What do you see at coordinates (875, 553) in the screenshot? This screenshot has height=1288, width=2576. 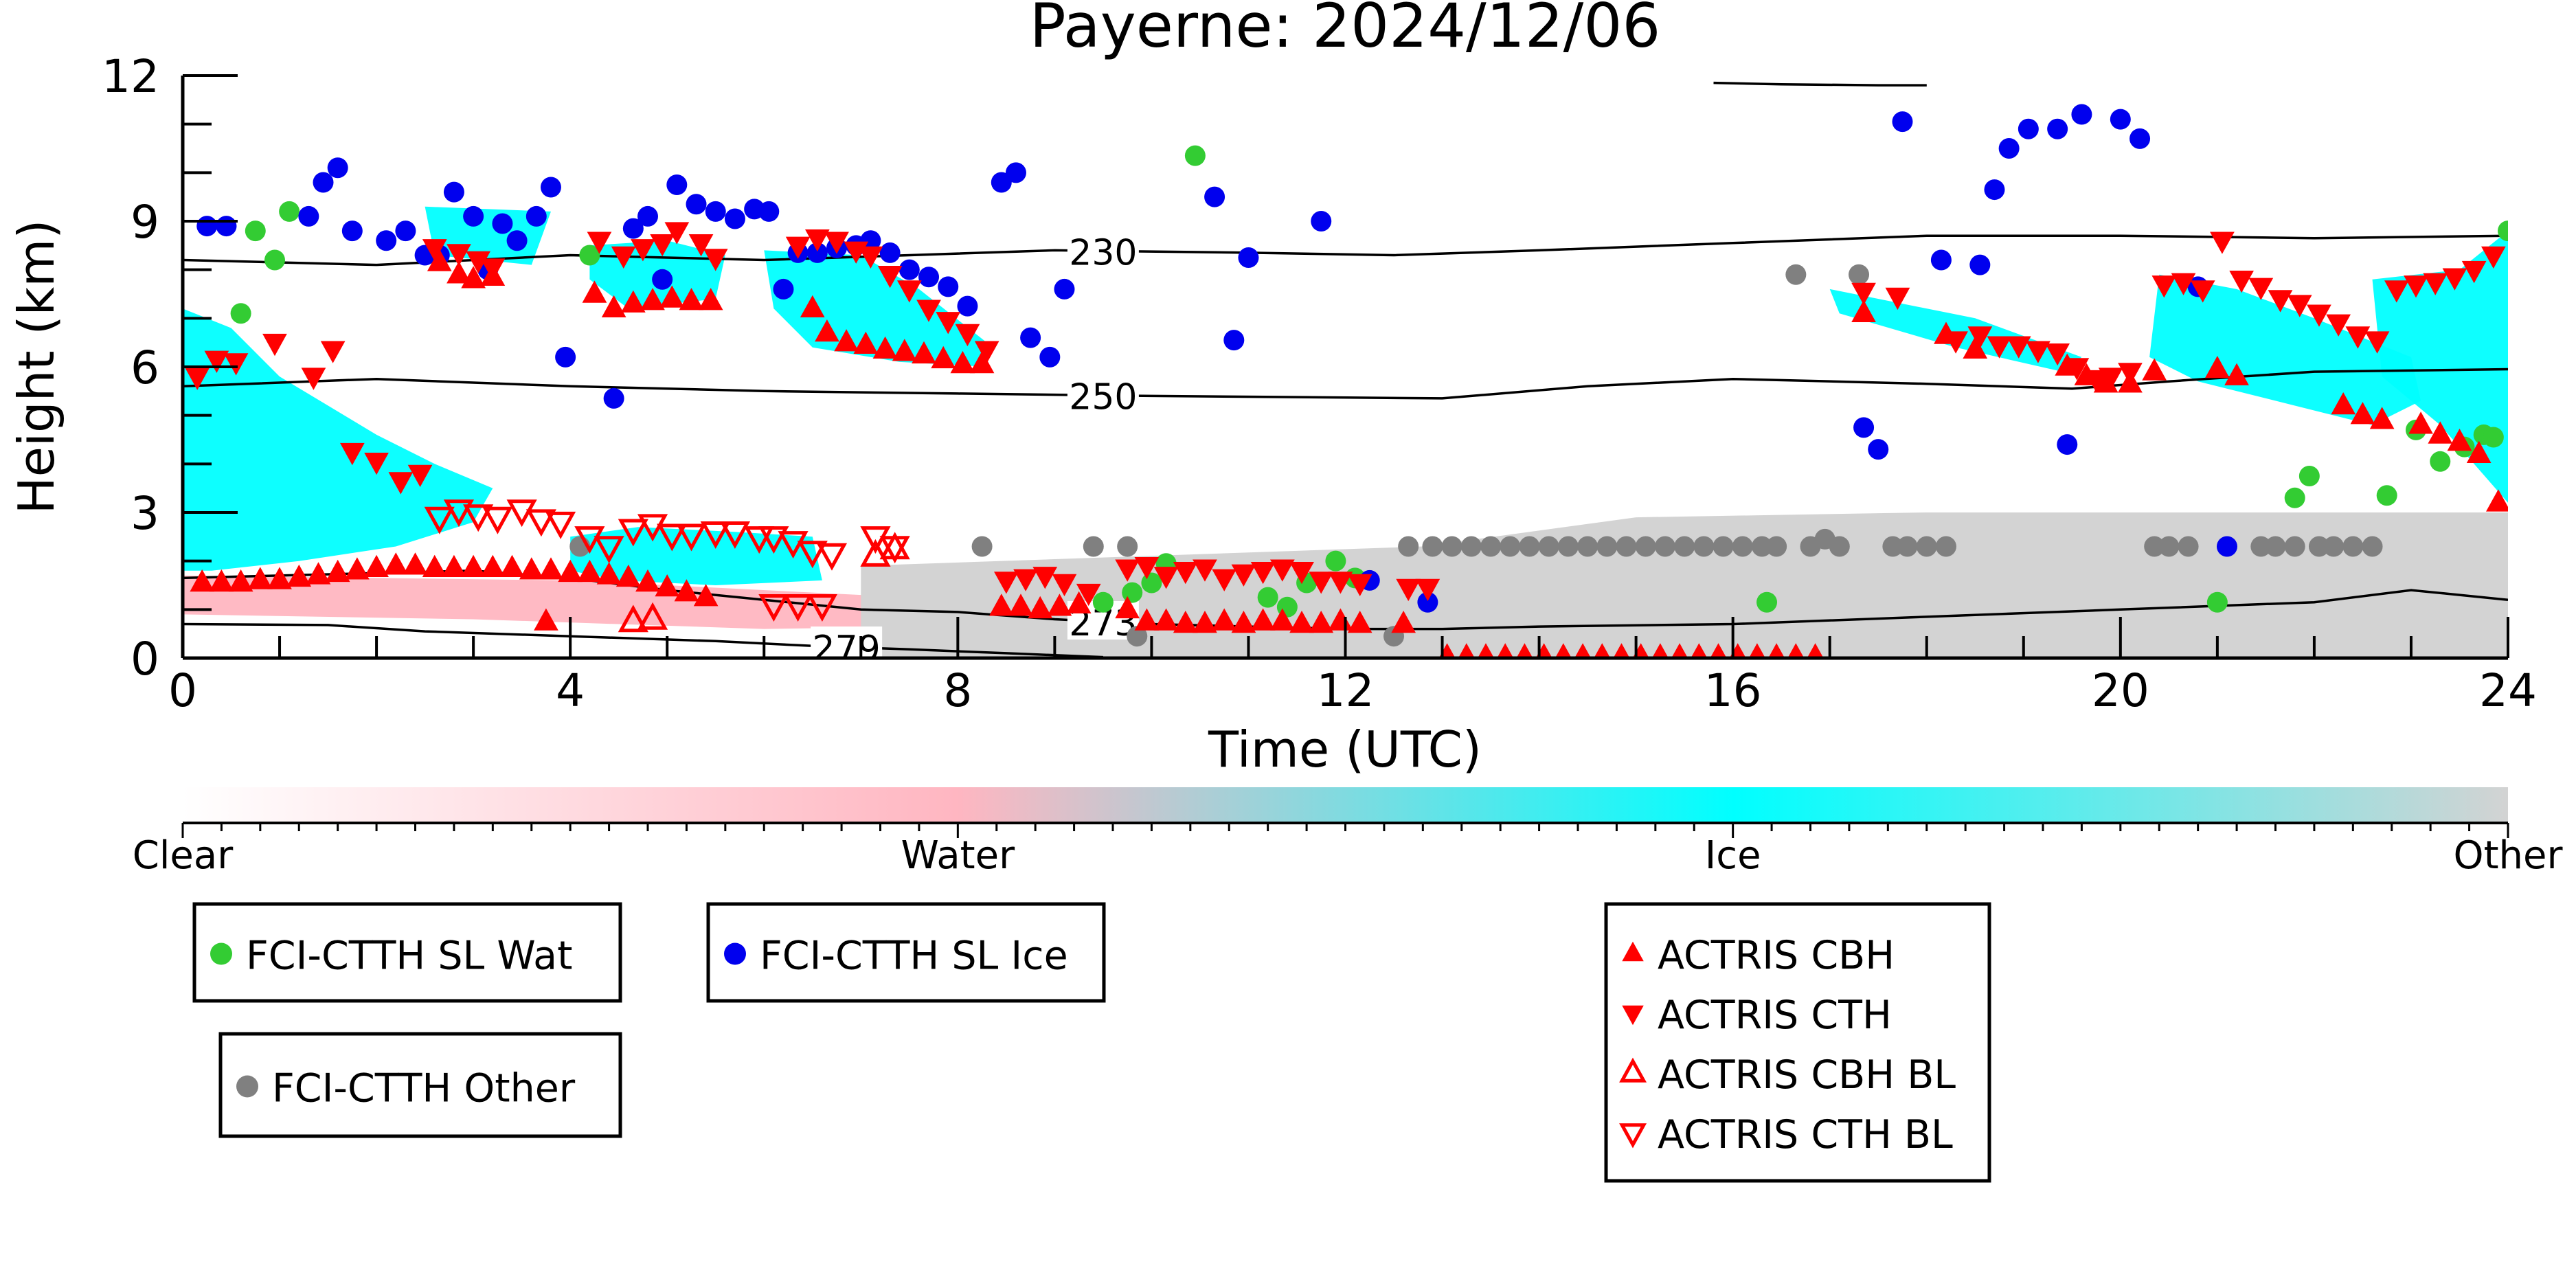 I see `actris-cbh-bl-point` at bounding box center [875, 553].